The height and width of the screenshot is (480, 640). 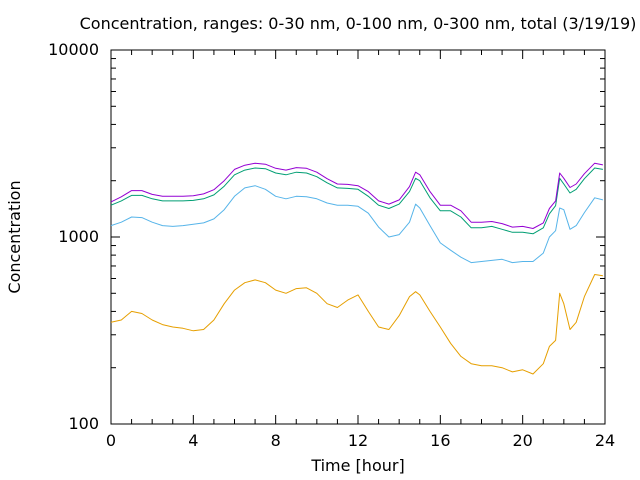 I want to click on y-axis-label: Concentration, so click(x=14, y=236).